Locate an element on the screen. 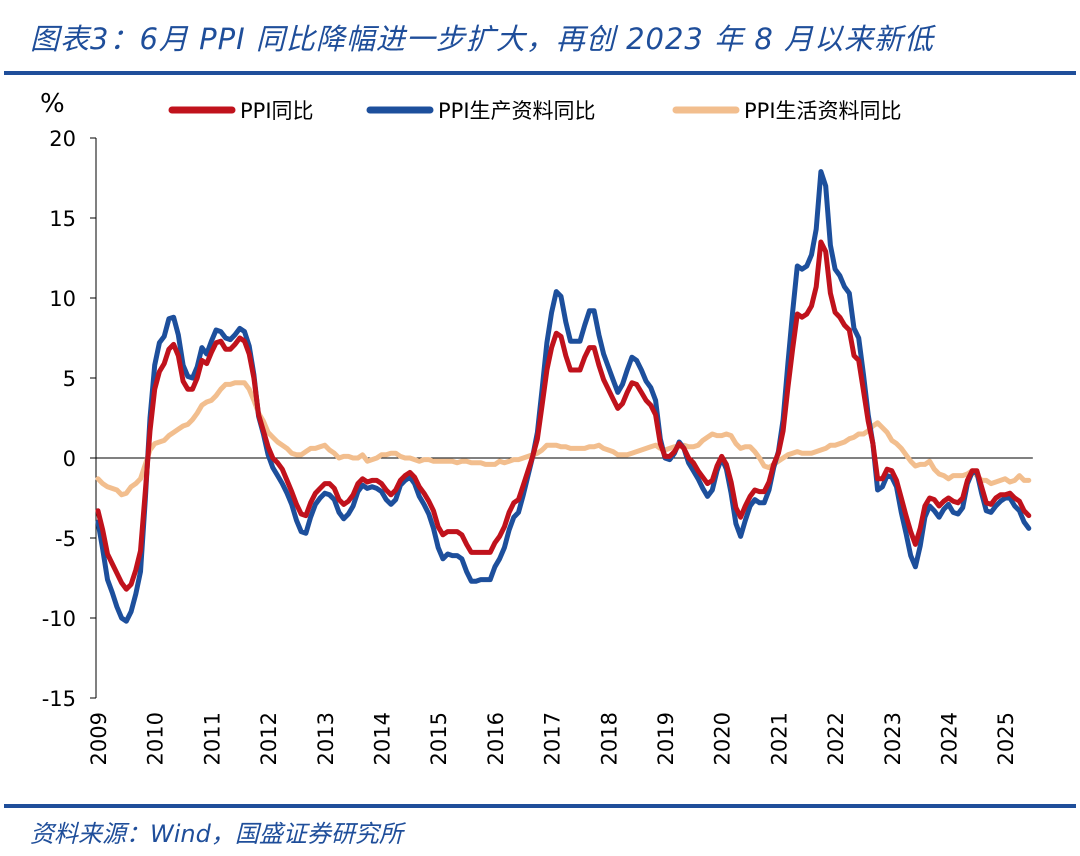 The height and width of the screenshot is (856, 1080). bottom-rule is located at coordinates (540, 806).